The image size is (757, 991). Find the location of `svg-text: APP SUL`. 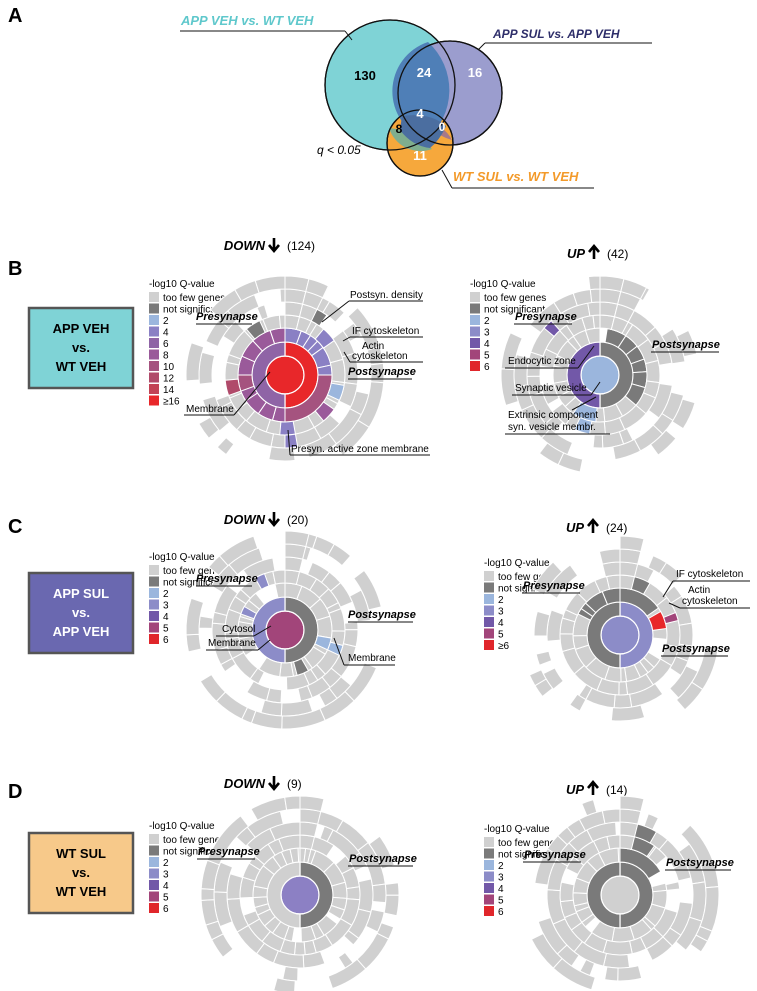

svg-text: APP SUL is located at coordinates (81, 593).